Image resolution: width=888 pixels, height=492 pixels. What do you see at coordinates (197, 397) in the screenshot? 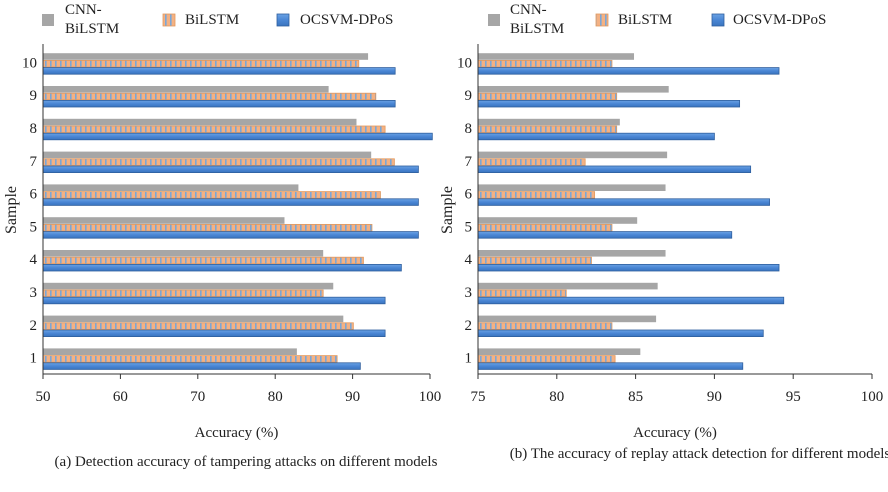
I see `x-tick-label: 70` at bounding box center [197, 397].